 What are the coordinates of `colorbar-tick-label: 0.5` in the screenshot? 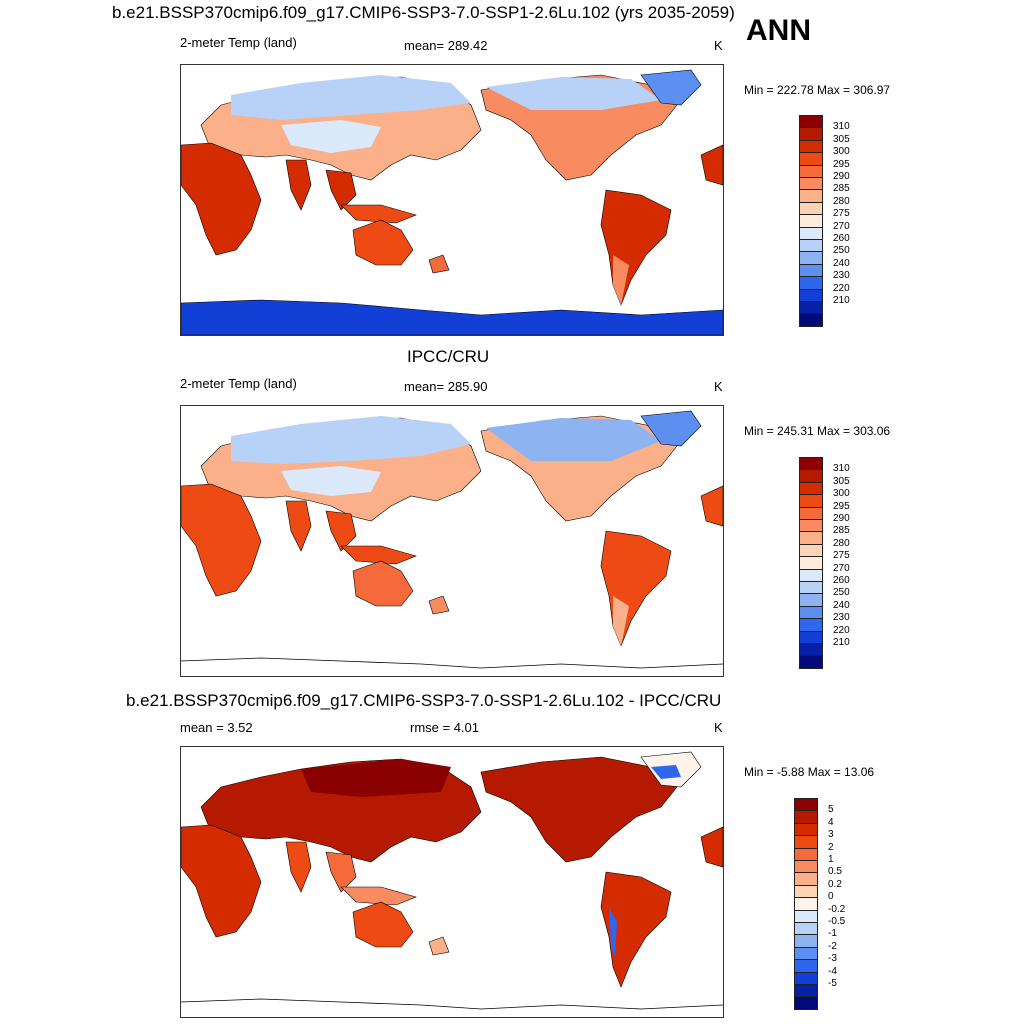 It's located at (835, 872).